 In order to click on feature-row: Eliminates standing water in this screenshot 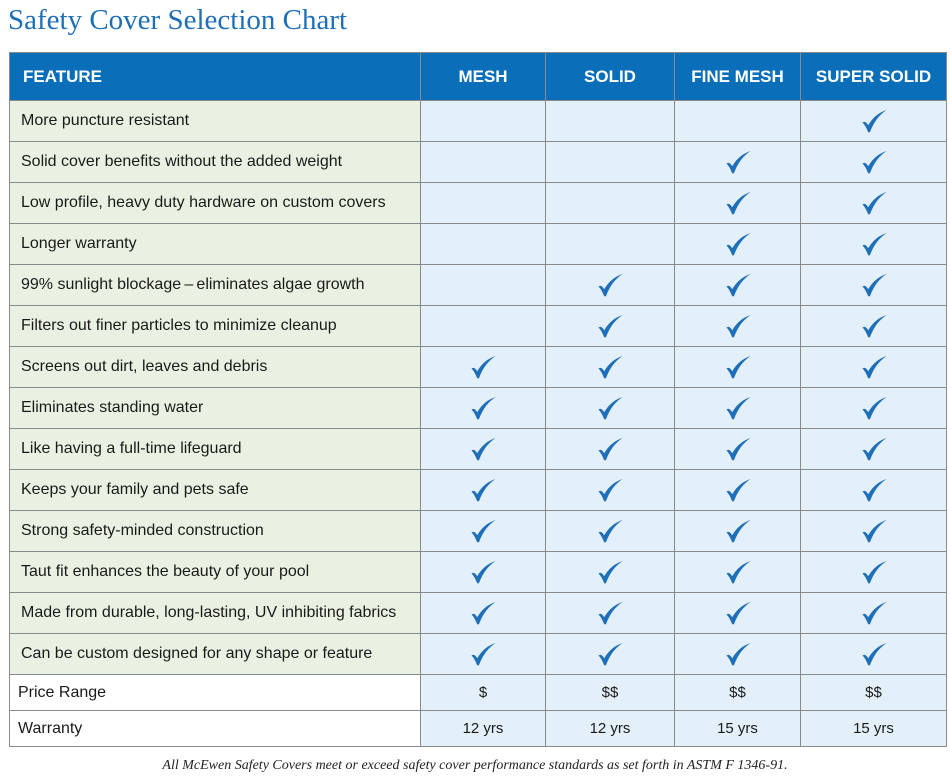, I will do `click(478, 408)`.